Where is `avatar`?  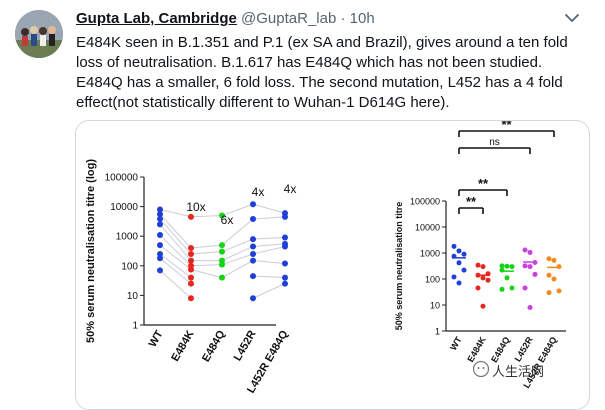 avatar is located at coordinates (39, 34).